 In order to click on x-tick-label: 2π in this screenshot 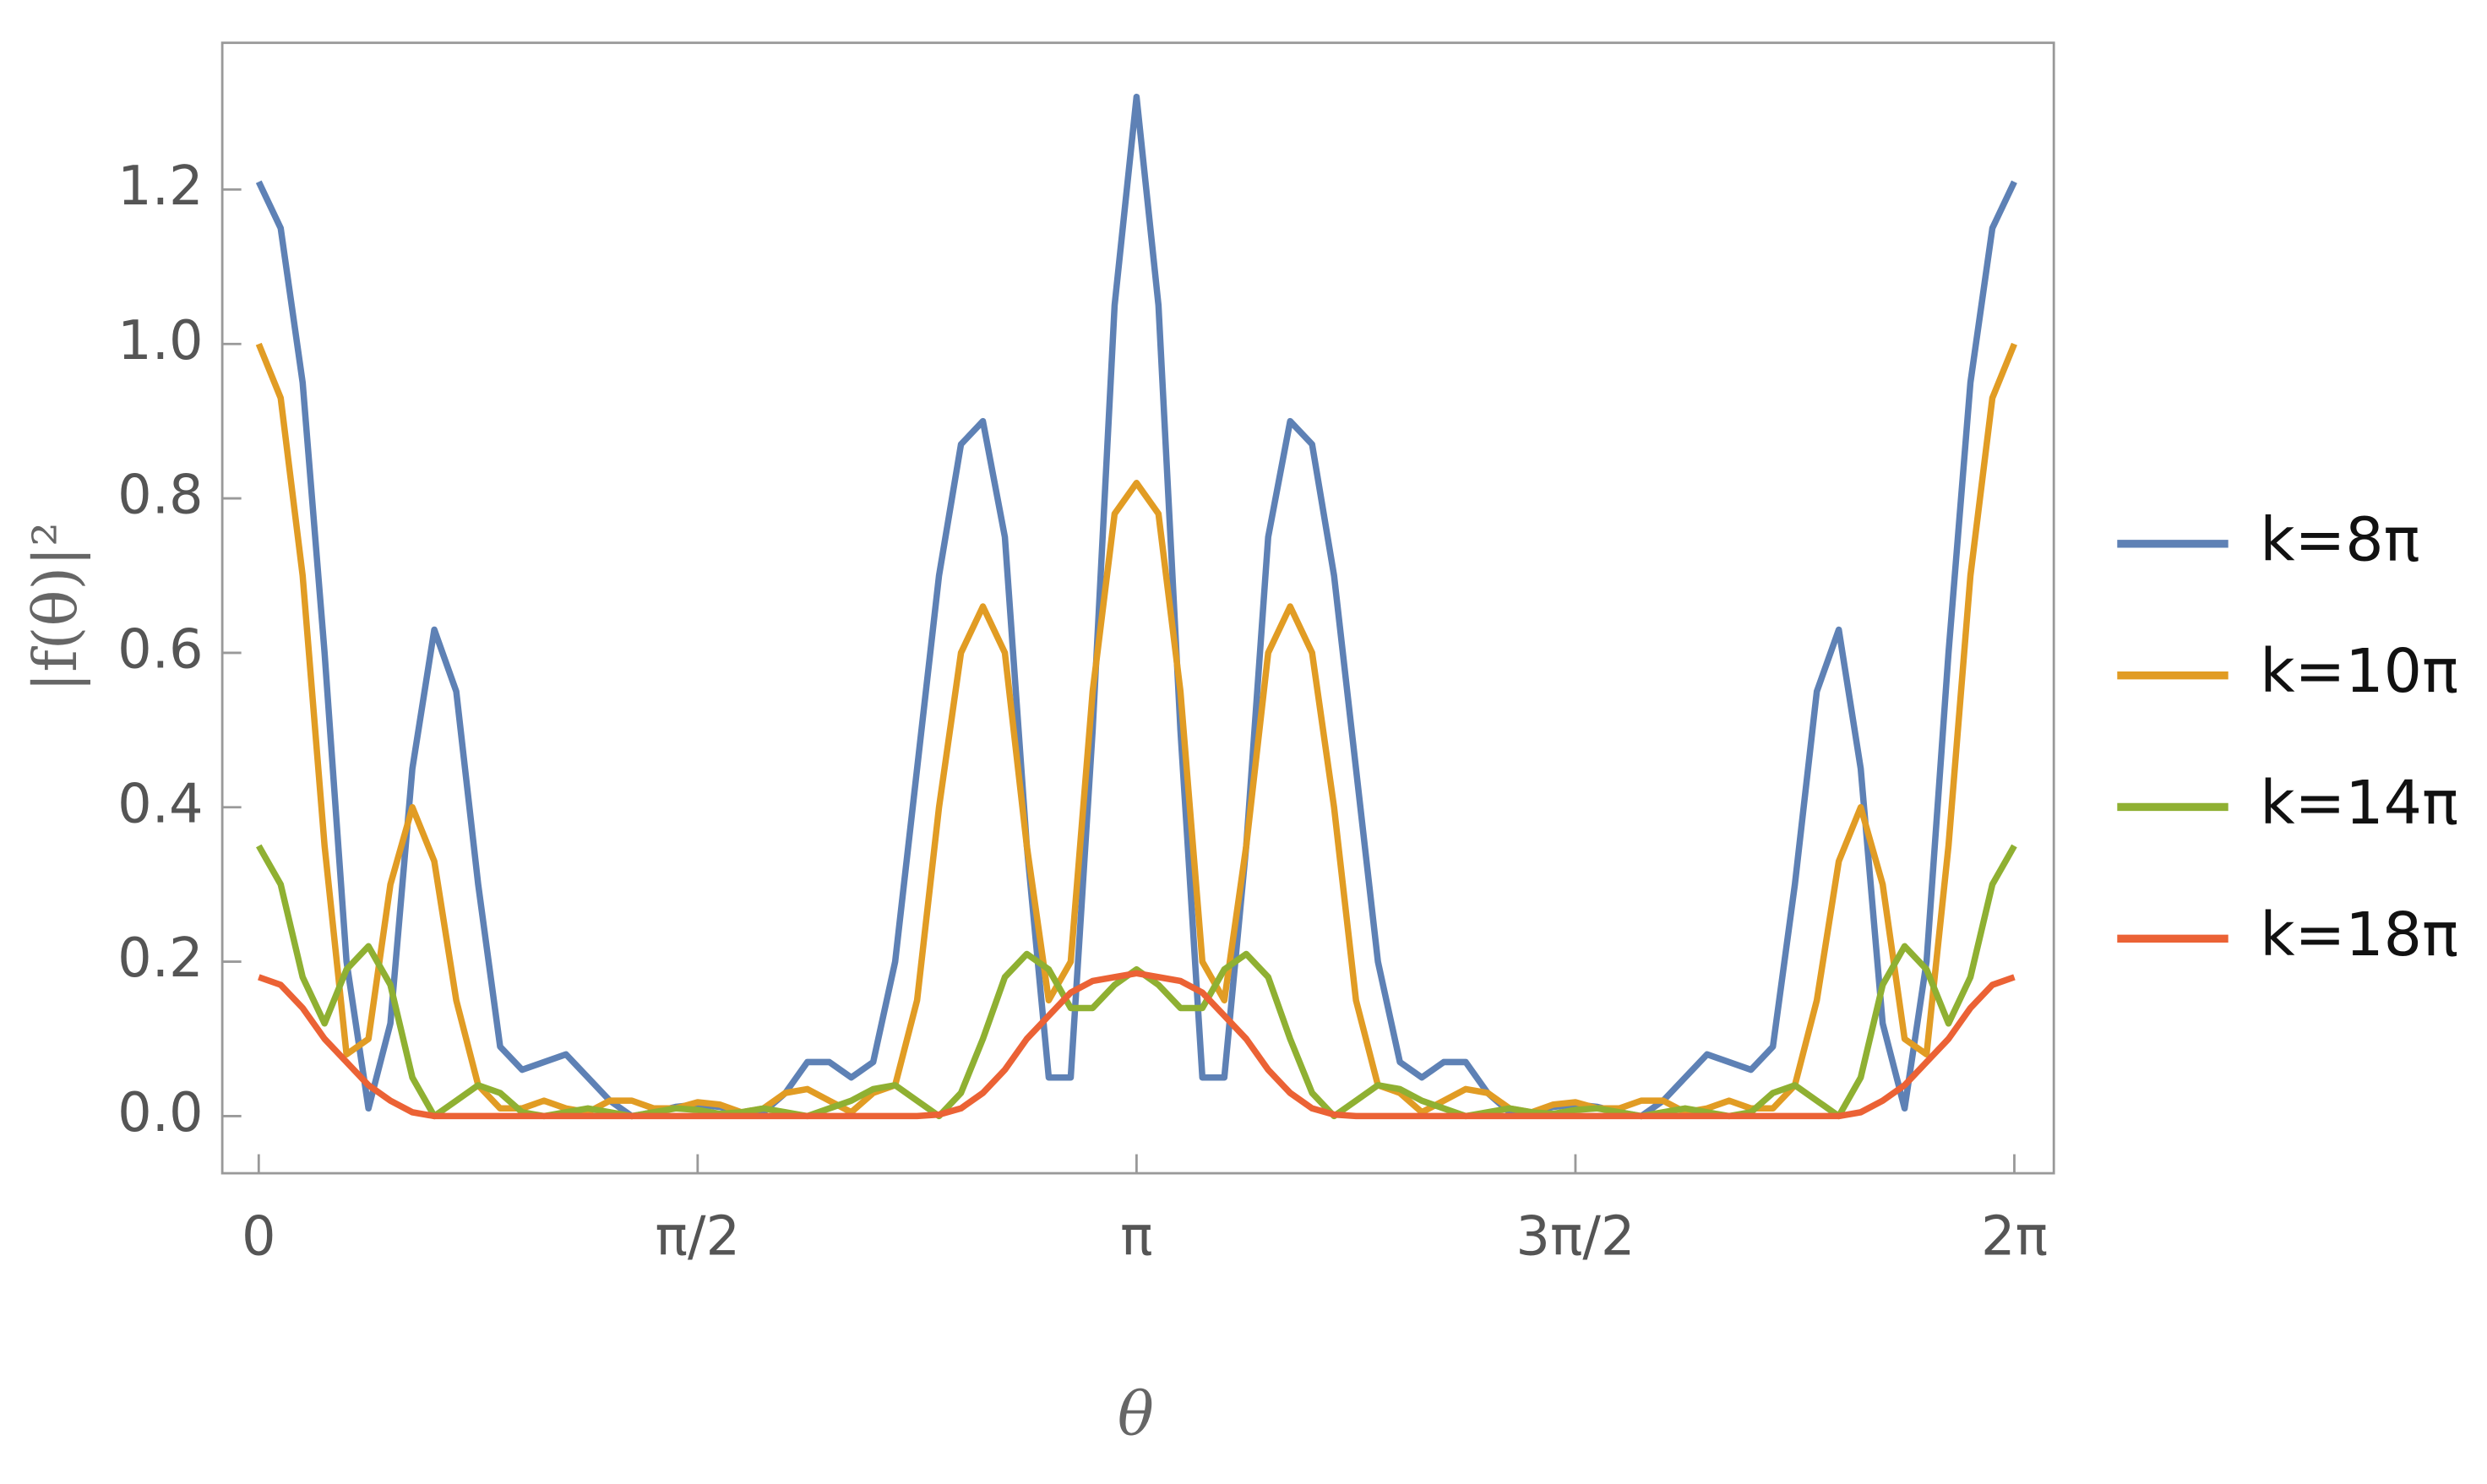, I will do `click(2015, 1236)`.